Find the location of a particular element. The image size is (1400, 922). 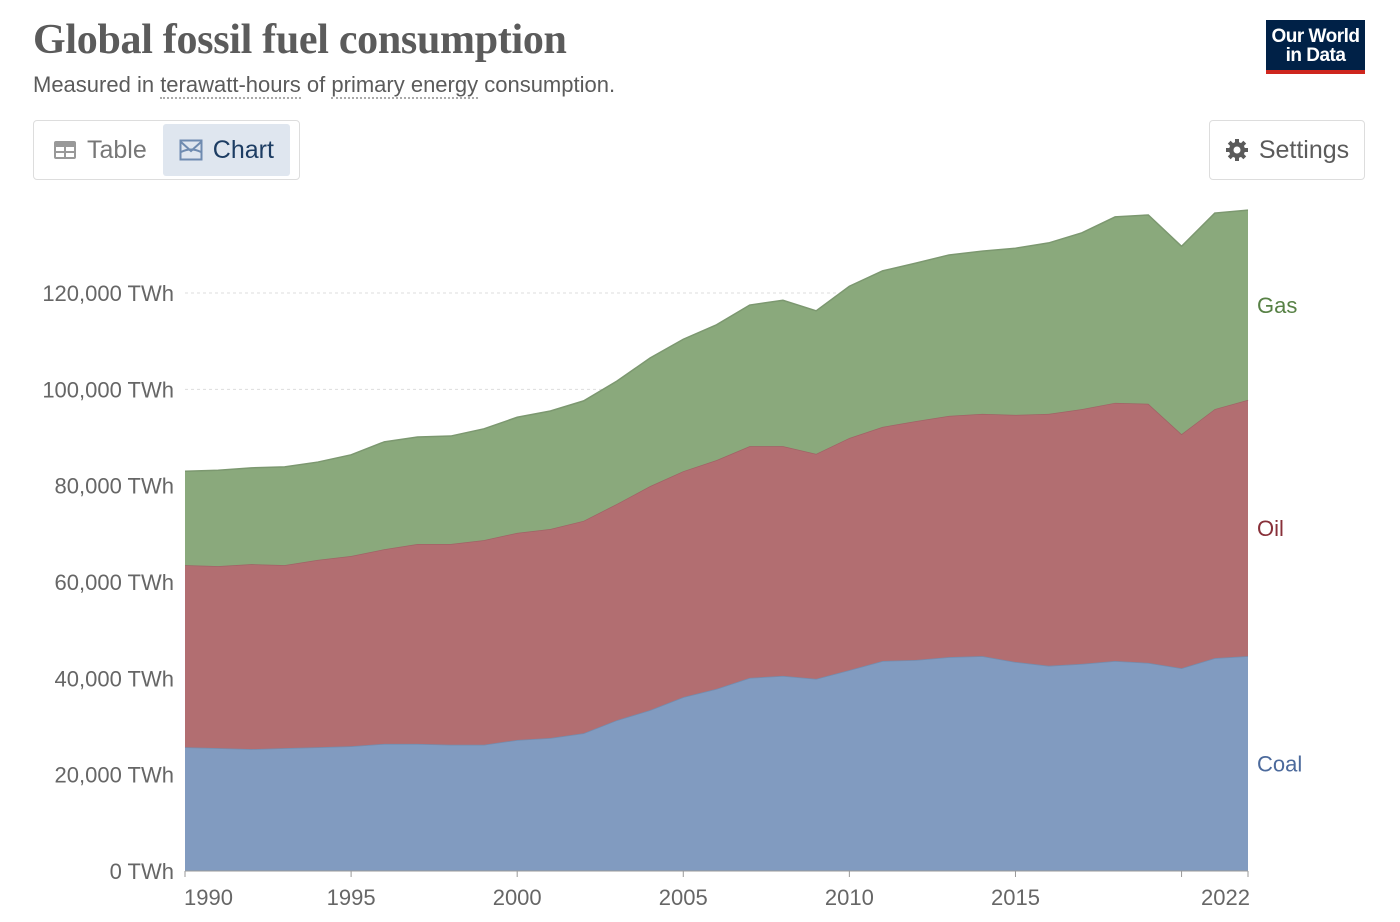

y-tick-label: 0 TWh is located at coordinates (142, 871).